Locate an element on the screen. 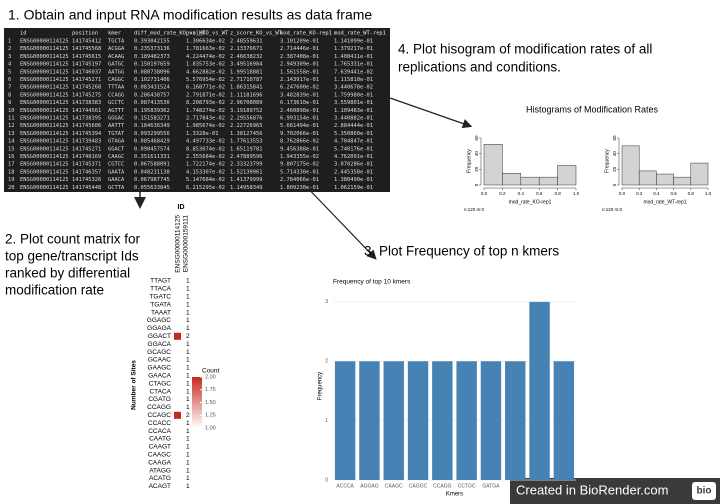  table-cell: 3.101209e-01 is located at coordinates (299, 42).